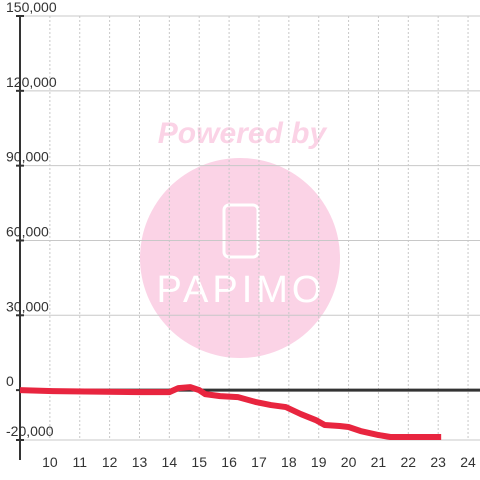 This screenshot has height=480, width=480. I want to click on x-tick-label: 16, so click(229, 462).